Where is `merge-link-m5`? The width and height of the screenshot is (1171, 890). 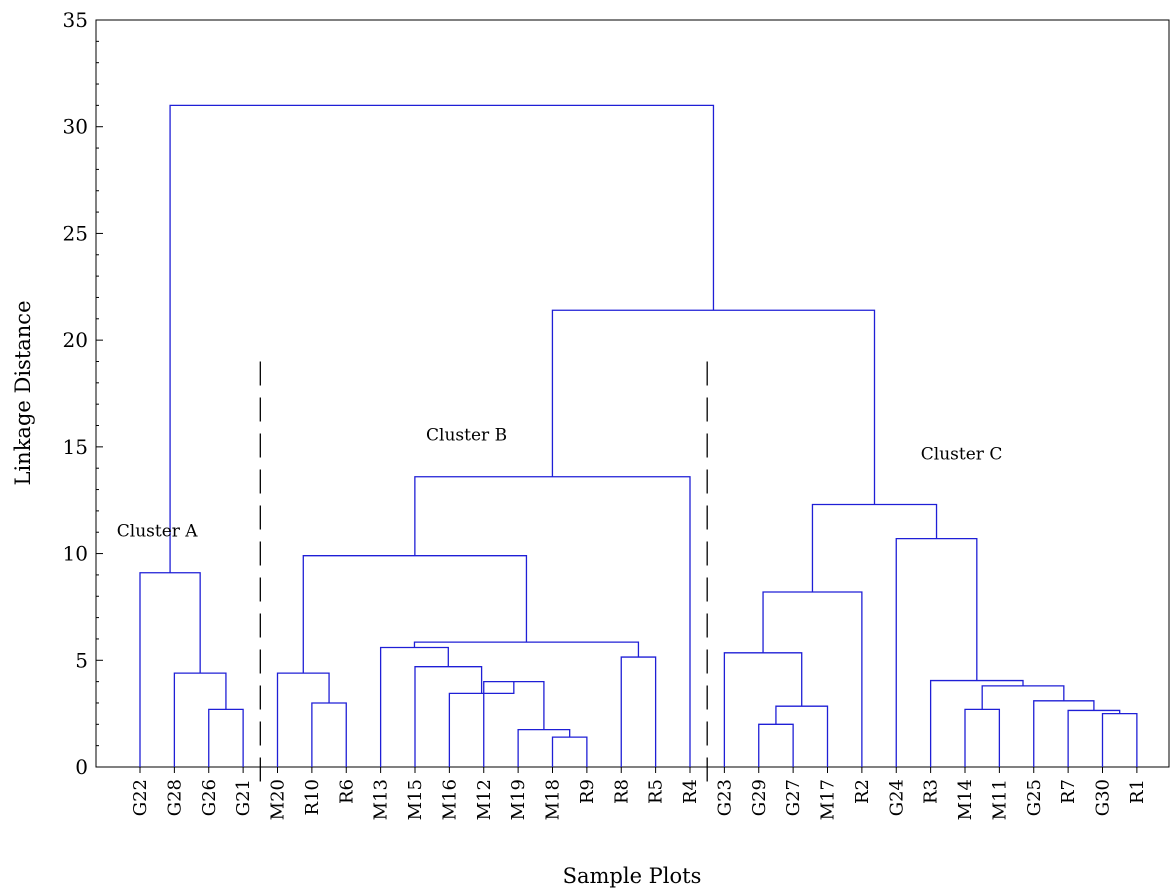
merge-link-m5 is located at coordinates (448, 716).